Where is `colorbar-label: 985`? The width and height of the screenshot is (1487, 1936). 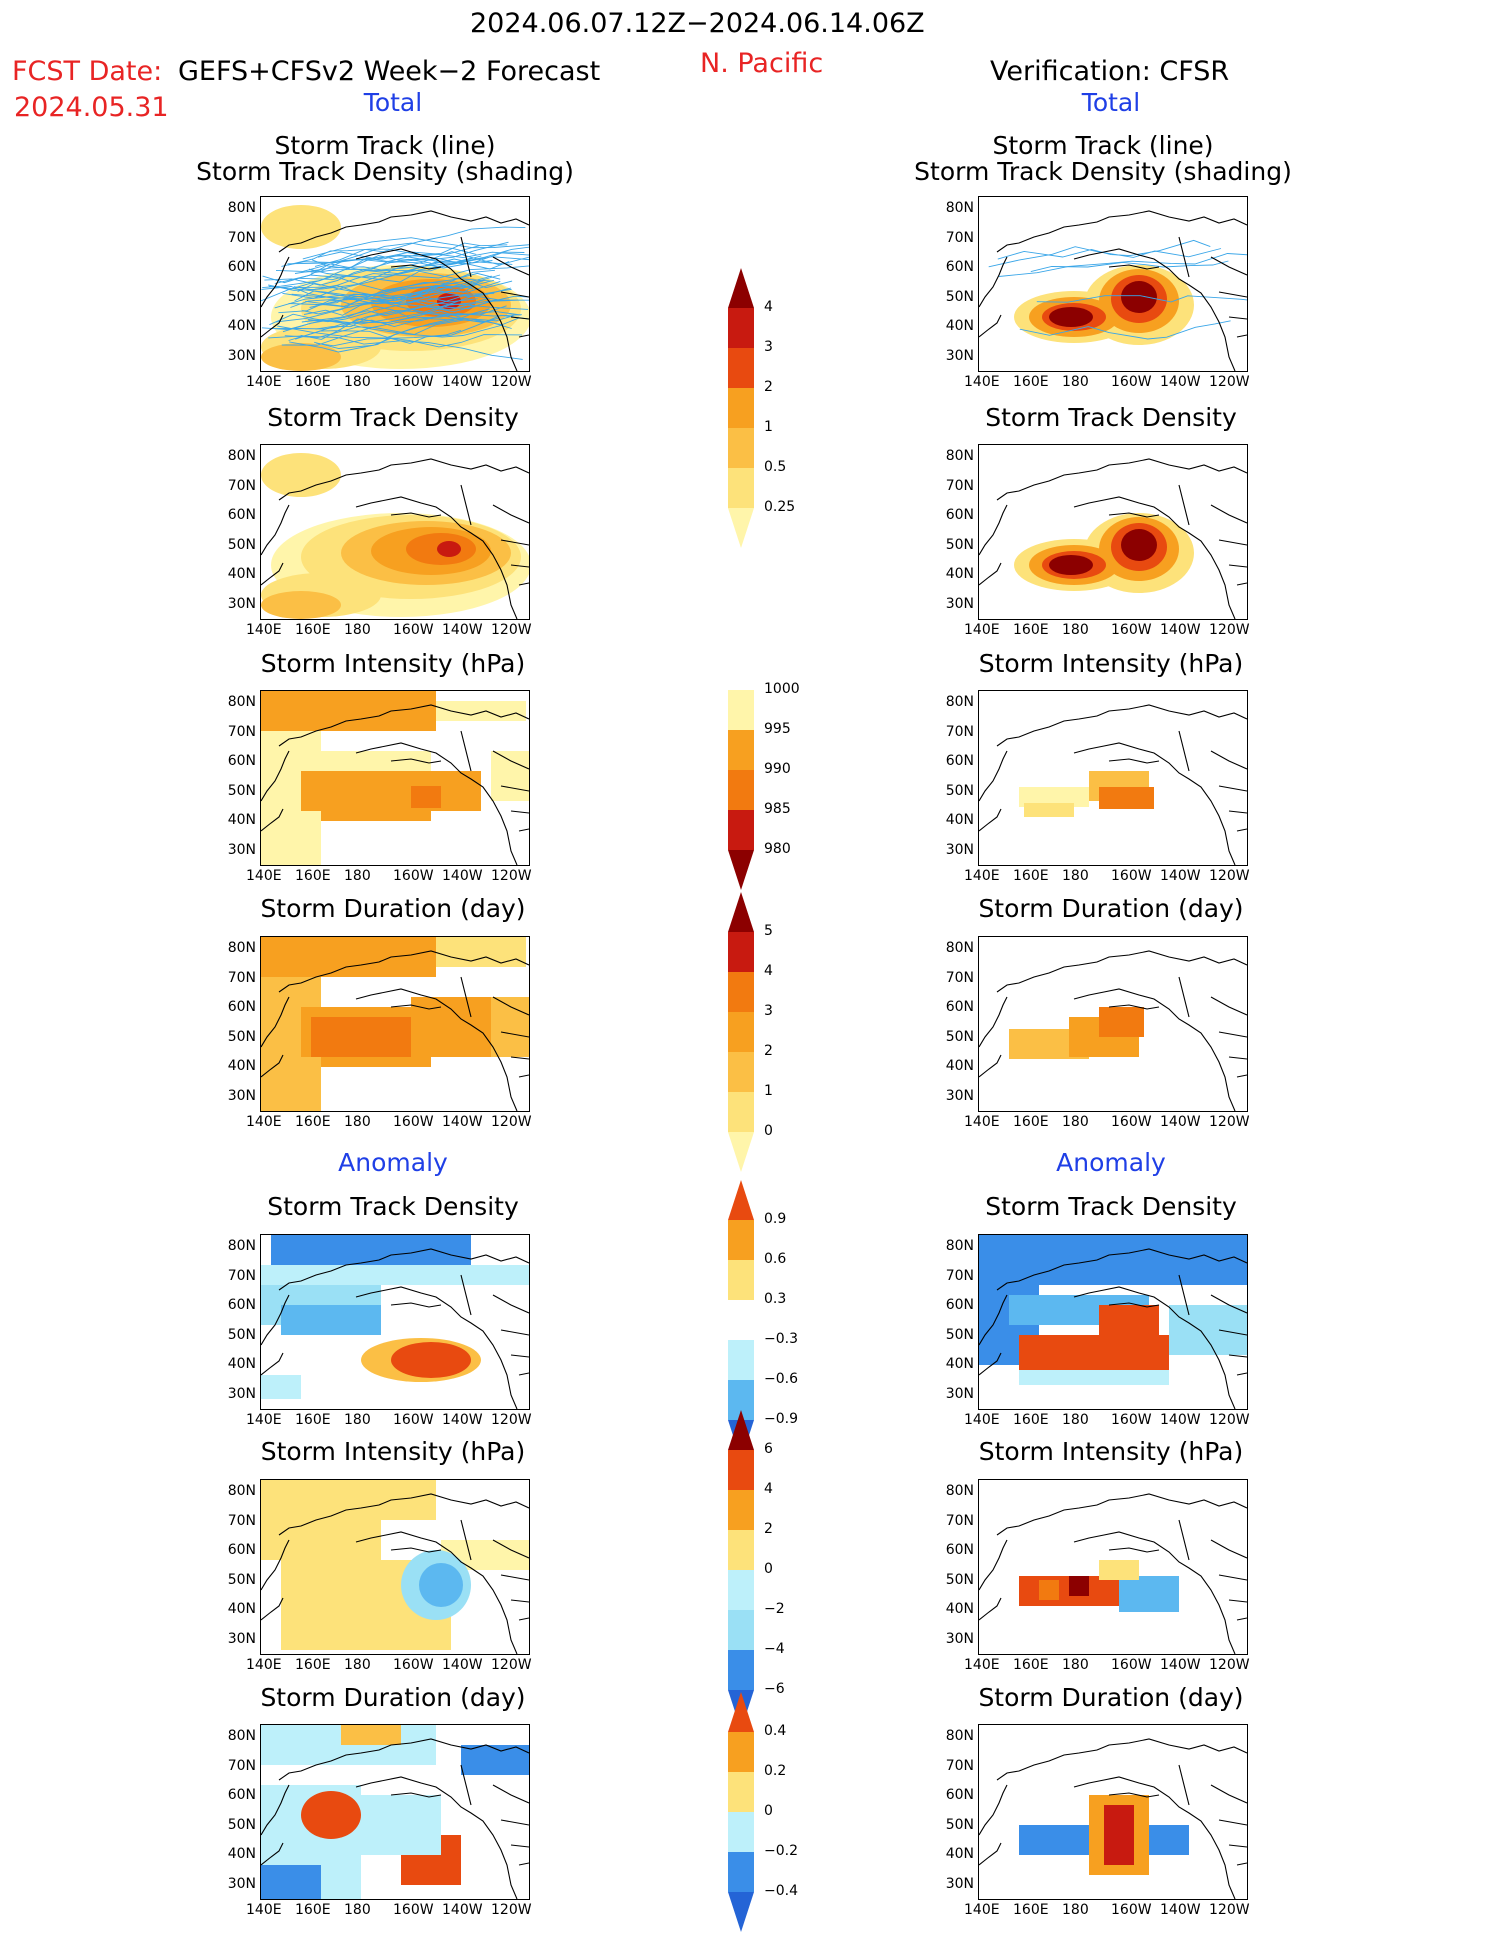 colorbar-label: 985 is located at coordinates (777, 809).